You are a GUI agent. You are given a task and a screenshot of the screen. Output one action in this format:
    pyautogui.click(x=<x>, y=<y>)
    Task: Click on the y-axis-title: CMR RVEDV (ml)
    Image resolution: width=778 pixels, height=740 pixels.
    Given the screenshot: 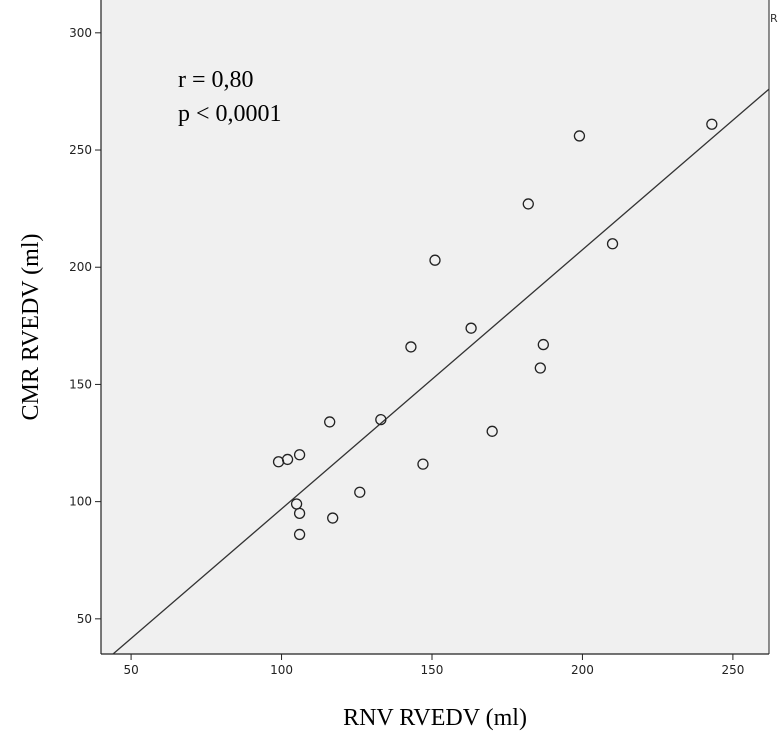 What is the action you would take?
    pyautogui.click(x=31, y=327)
    